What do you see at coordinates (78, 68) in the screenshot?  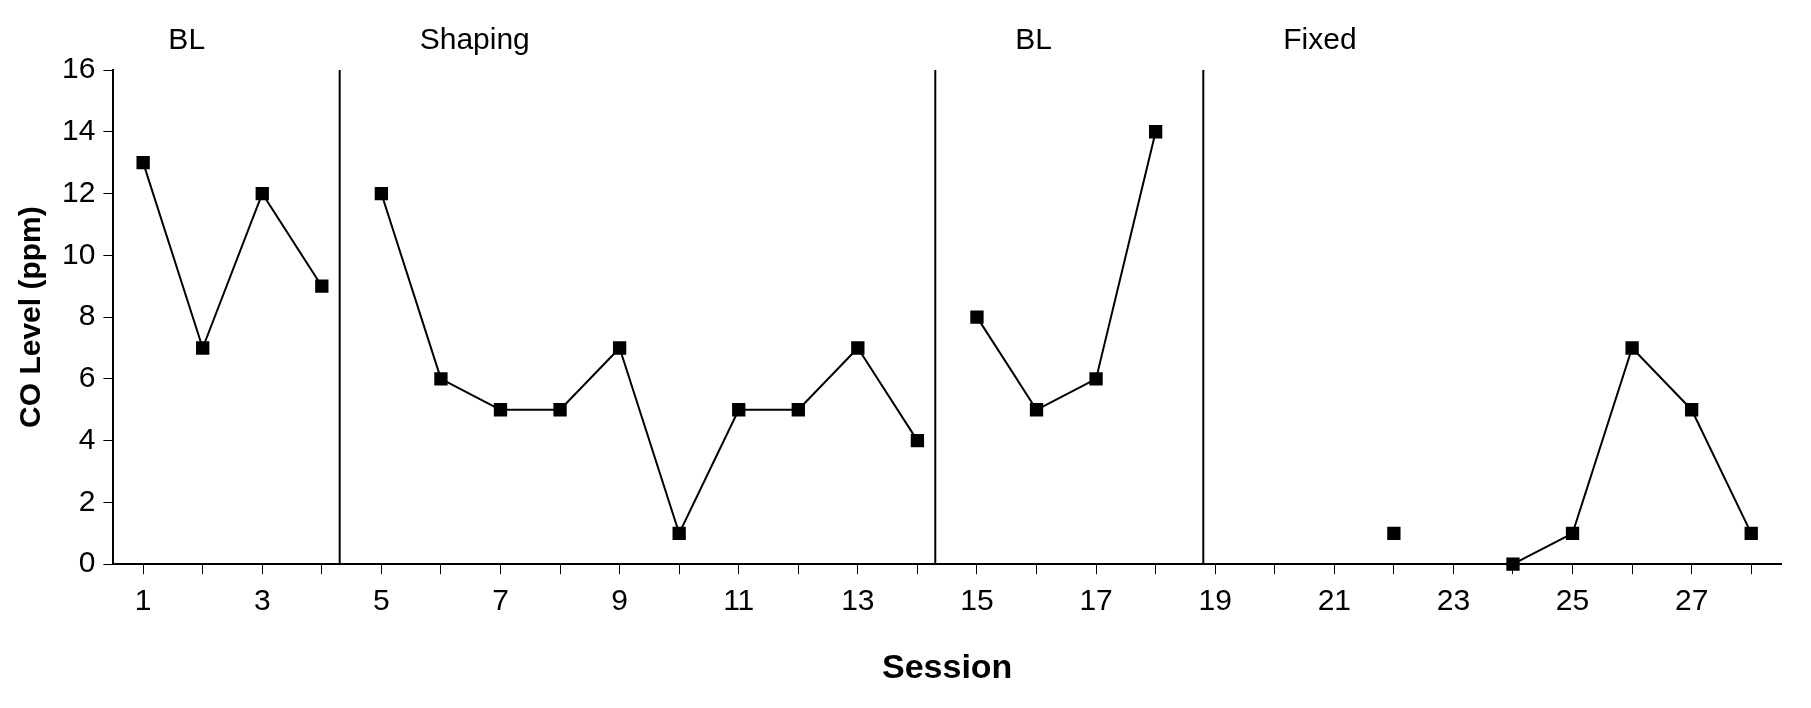 I see `y-tick-label: 16` at bounding box center [78, 68].